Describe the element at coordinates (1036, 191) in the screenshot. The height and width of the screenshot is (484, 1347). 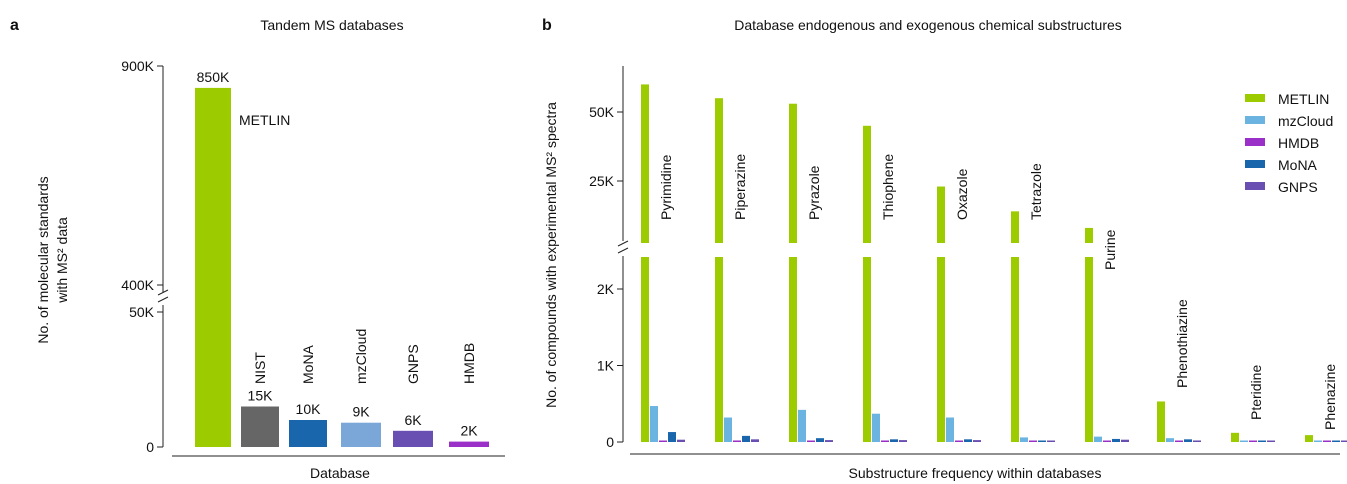
I see `category-label: Tetrazole` at that location.